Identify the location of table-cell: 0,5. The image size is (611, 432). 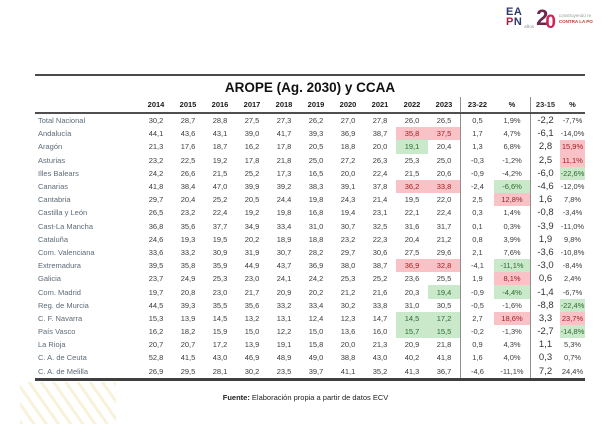
(477, 121).